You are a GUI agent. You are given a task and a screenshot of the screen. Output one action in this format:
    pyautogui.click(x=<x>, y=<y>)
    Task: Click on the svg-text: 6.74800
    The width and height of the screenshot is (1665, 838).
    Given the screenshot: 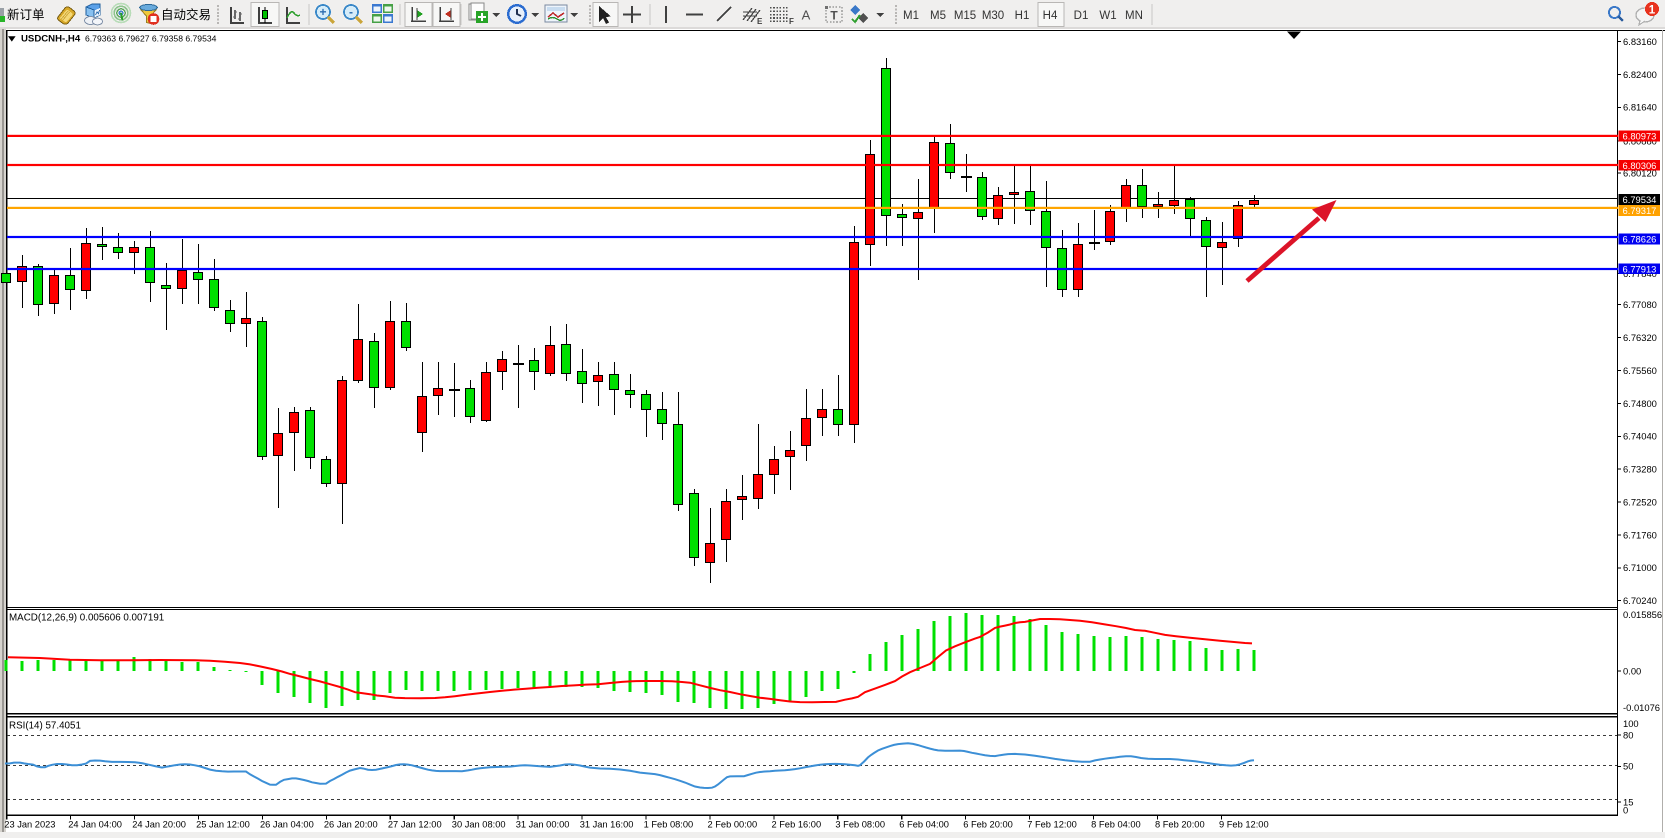 What is the action you would take?
    pyautogui.click(x=1640, y=403)
    